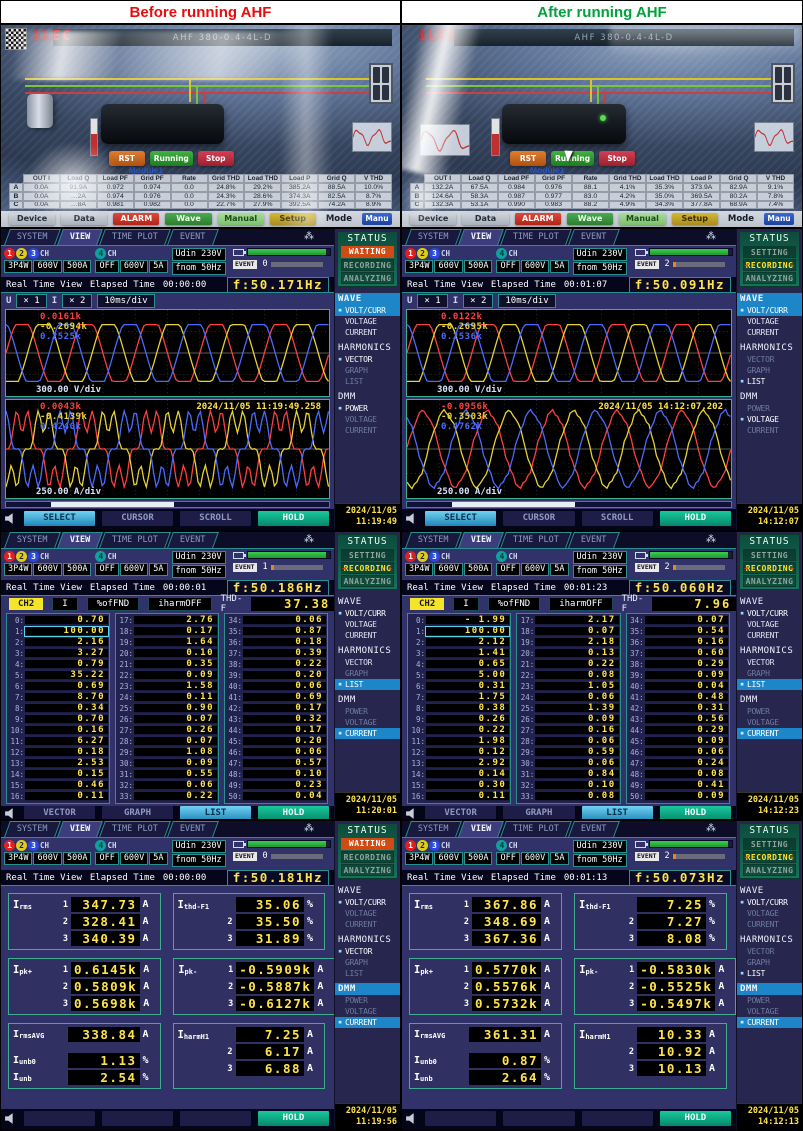 This screenshot has height=1131, width=803. I want to click on menu-wave-button: Wave, so click(188, 219).